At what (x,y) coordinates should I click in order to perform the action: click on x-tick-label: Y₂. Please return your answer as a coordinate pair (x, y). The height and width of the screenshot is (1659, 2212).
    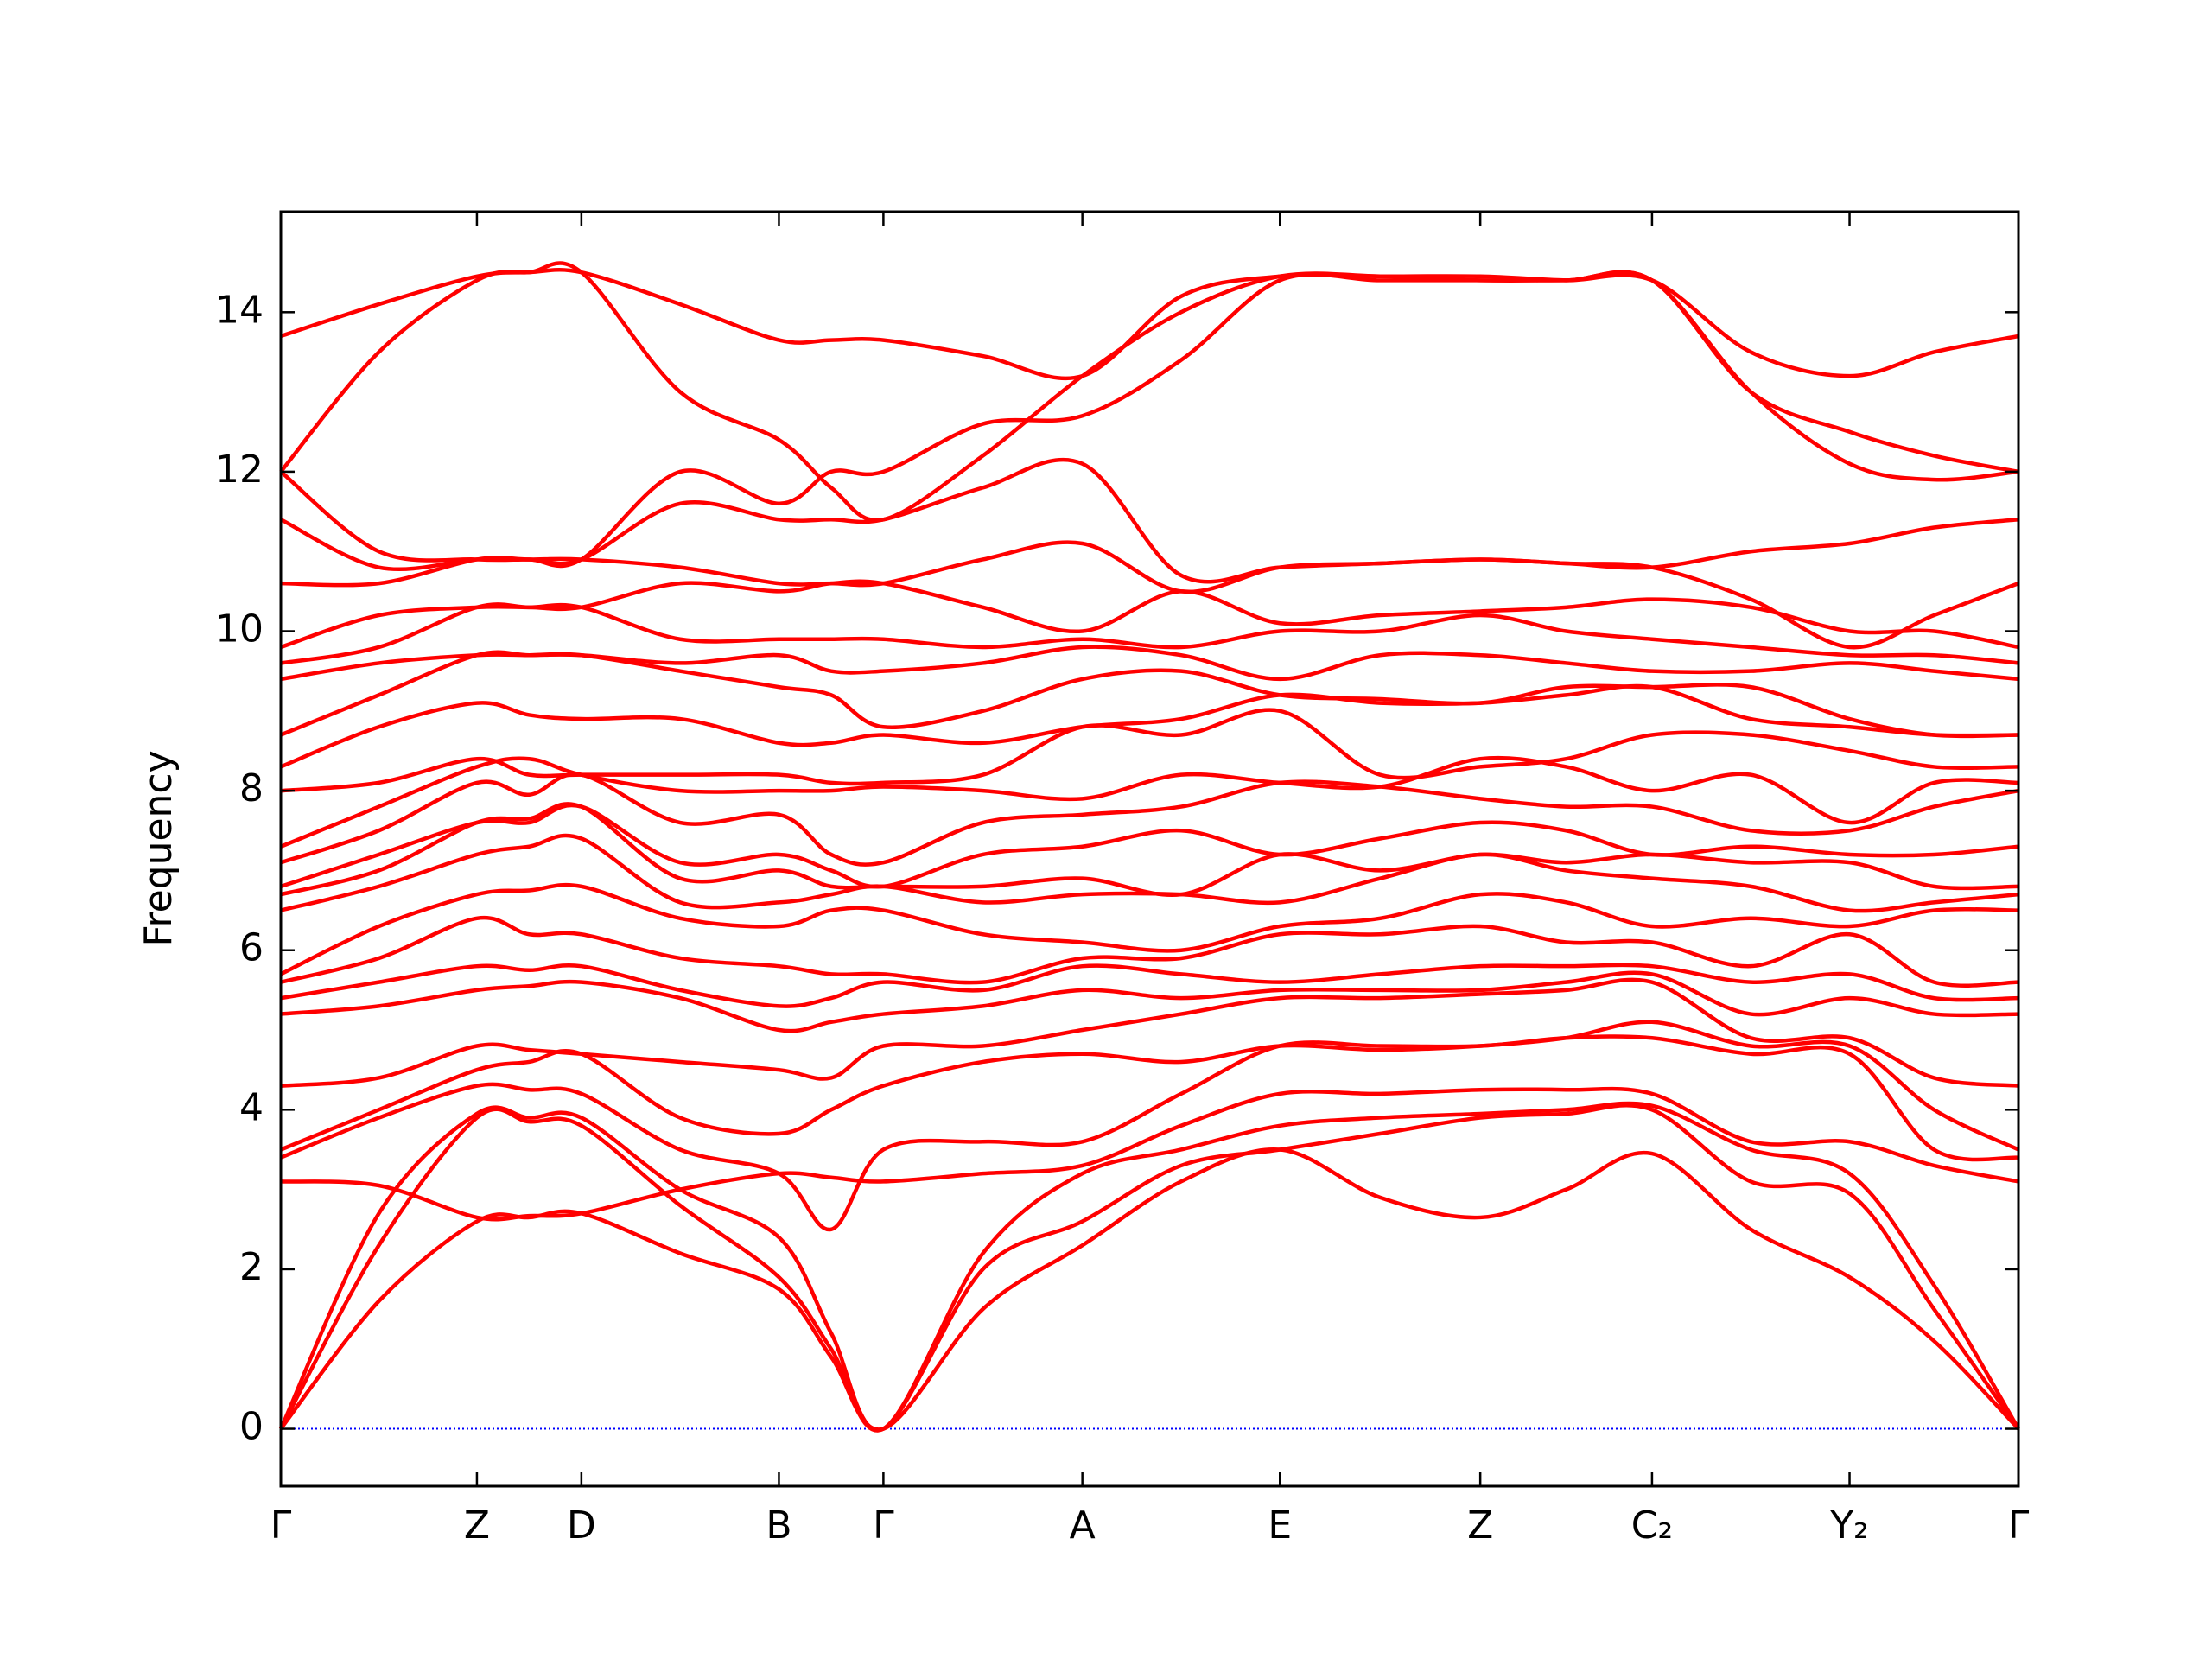
    Looking at the image, I should click on (1849, 1525).